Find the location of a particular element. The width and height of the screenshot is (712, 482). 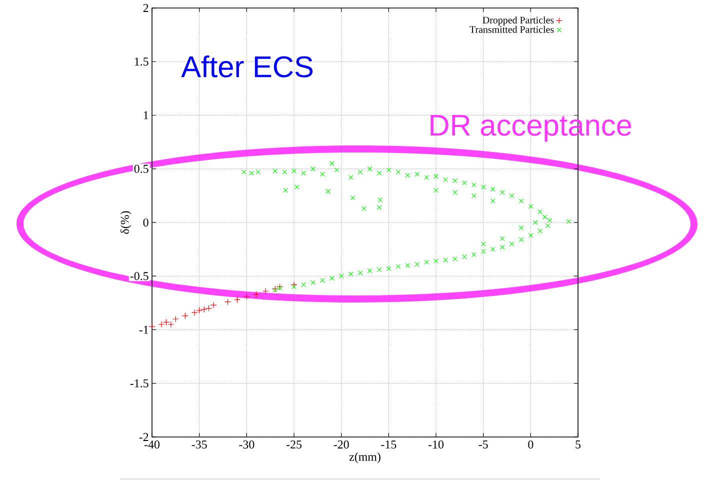

y-tick-label: 2 is located at coordinates (145, 8).